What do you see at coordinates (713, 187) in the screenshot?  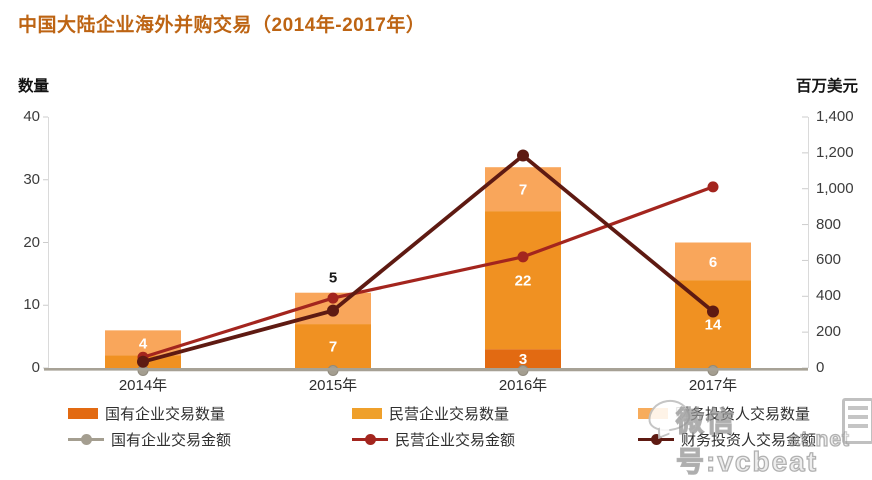 I see `line-marker-s1-c3` at bounding box center [713, 187].